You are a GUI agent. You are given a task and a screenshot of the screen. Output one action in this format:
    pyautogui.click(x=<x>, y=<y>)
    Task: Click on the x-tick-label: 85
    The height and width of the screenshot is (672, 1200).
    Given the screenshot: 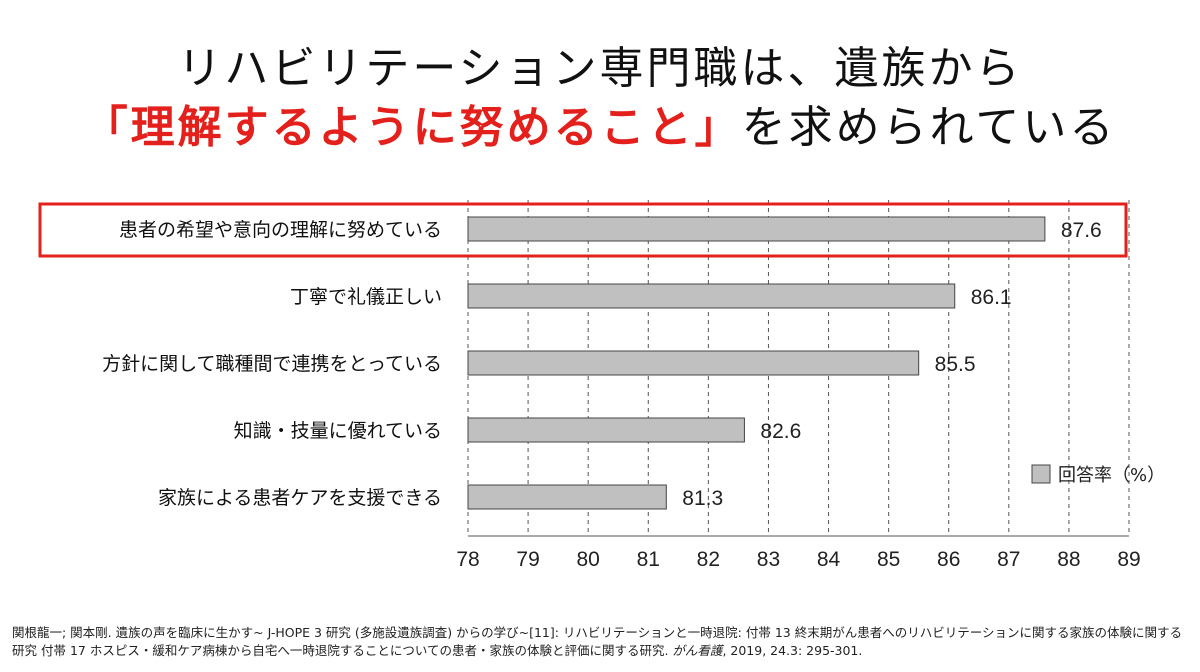 What is the action you would take?
    pyautogui.click(x=888, y=559)
    